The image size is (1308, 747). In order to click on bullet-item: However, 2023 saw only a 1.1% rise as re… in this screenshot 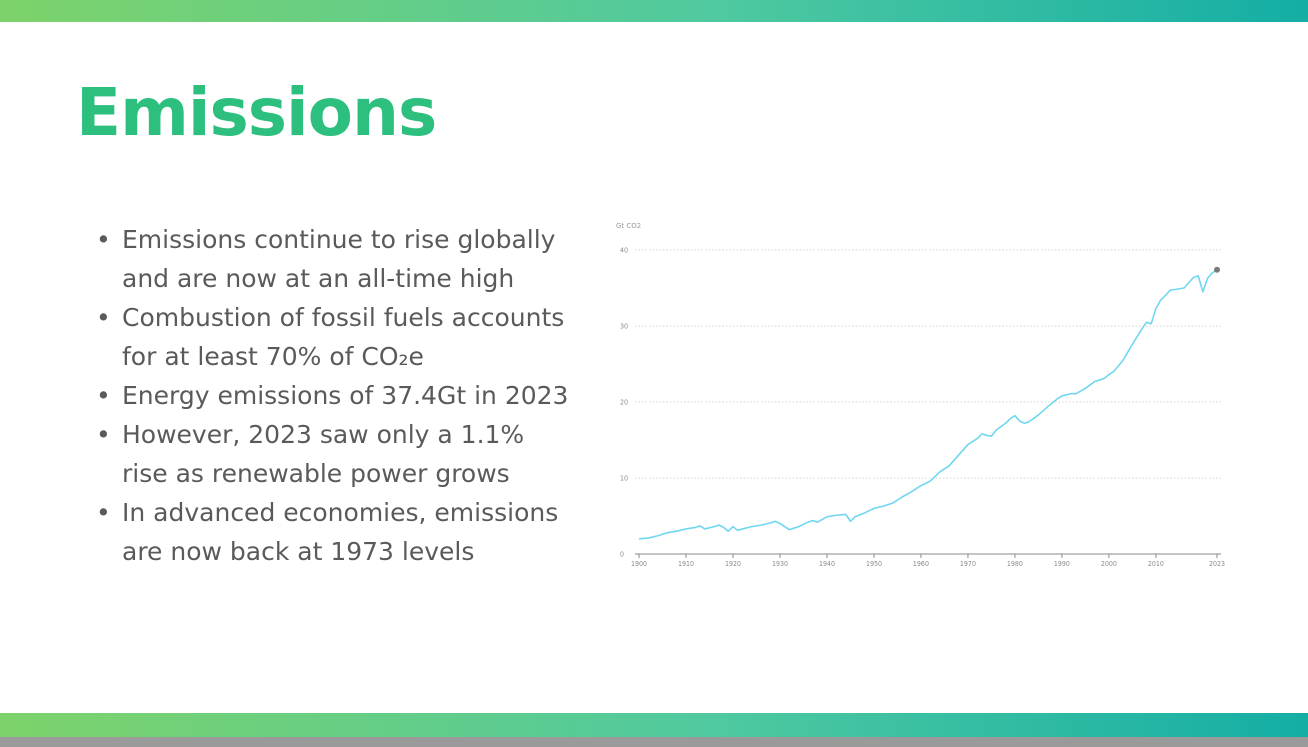, I will do `click(336, 454)`.